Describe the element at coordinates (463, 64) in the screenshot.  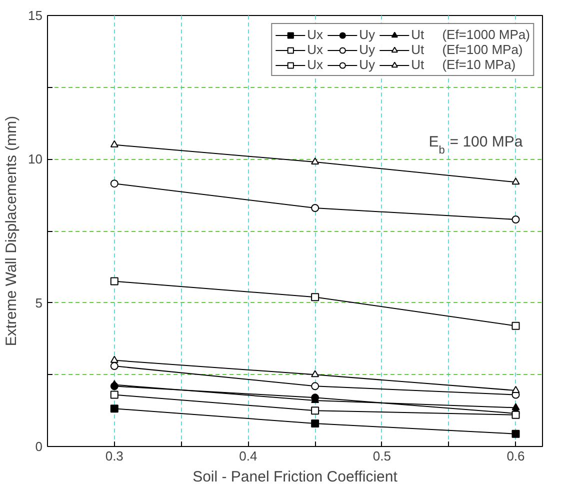
I see `legend-label: Ut (Ef=10 MPa)` at that location.